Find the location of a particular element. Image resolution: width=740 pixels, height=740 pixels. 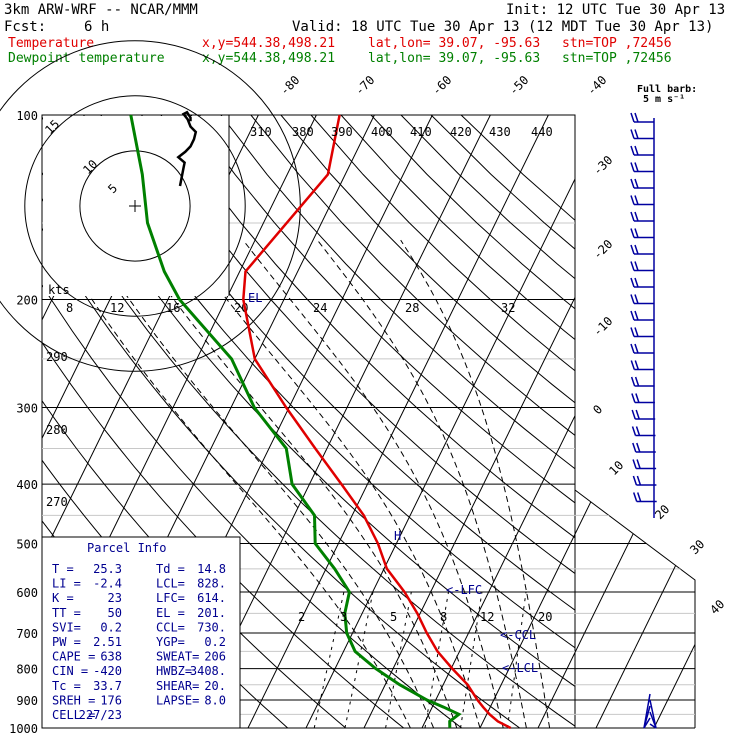

hodograph-speed-label: 16 is located at coordinates (173, 308).